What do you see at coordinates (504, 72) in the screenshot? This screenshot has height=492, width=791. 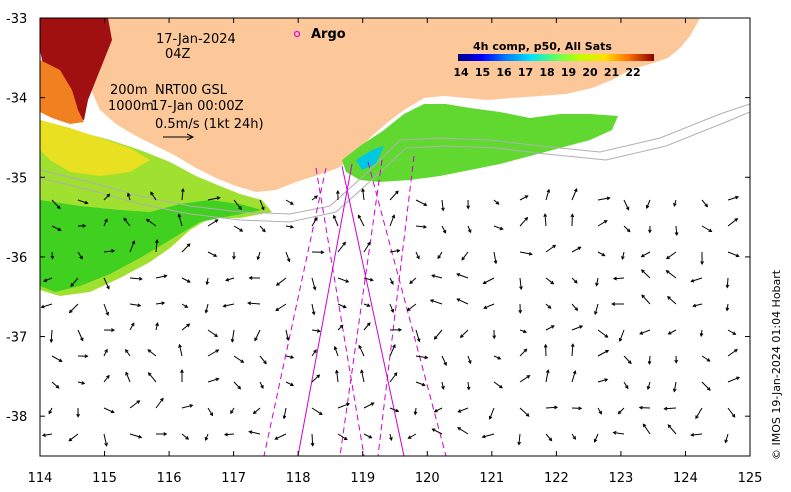 I see `colorbar-tick-label: 16` at bounding box center [504, 72].